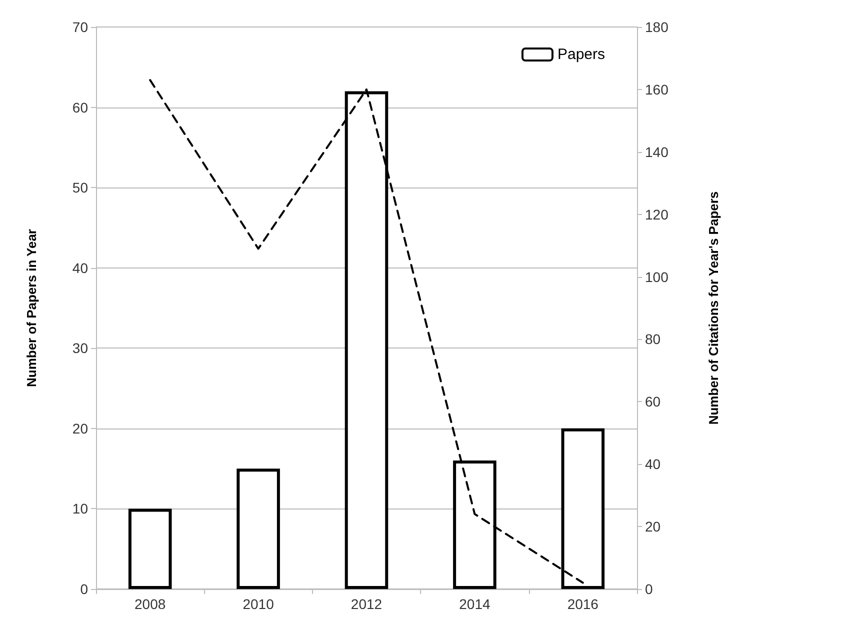 The image size is (867, 634). Describe the element at coordinates (653, 402) in the screenshot. I see `y2-tick-label: 60` at that location.